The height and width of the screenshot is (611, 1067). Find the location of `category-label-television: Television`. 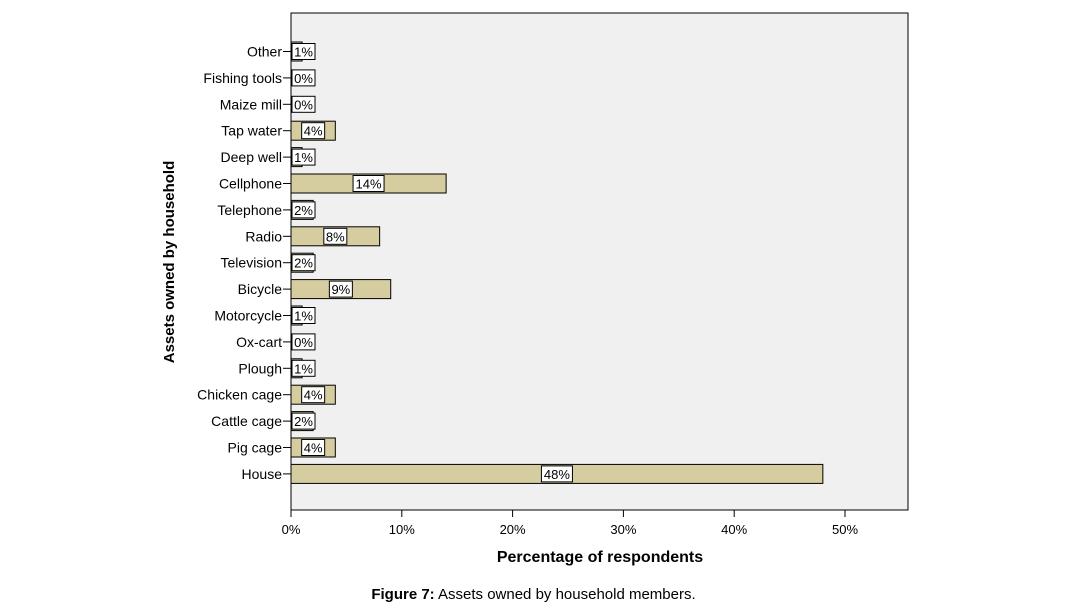

category-label-television: Television is located at coordinates (251, 263).